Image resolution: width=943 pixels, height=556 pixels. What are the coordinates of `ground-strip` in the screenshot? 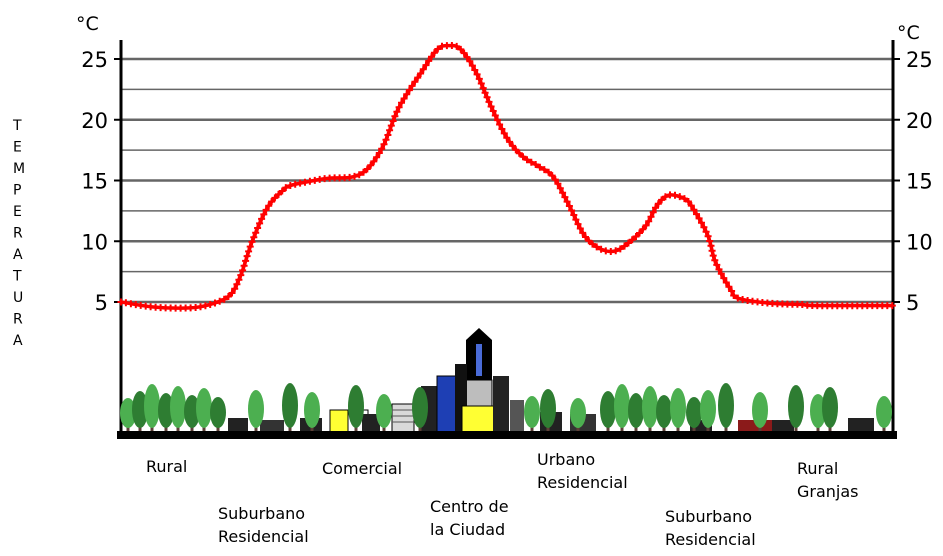 It's located at (507, 435).